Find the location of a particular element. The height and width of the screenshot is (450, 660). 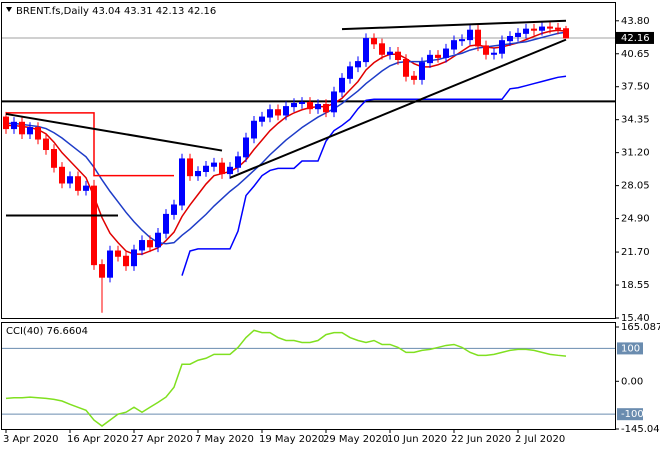

y-tick-label: 21.70 is located at coordinates (635, 252).